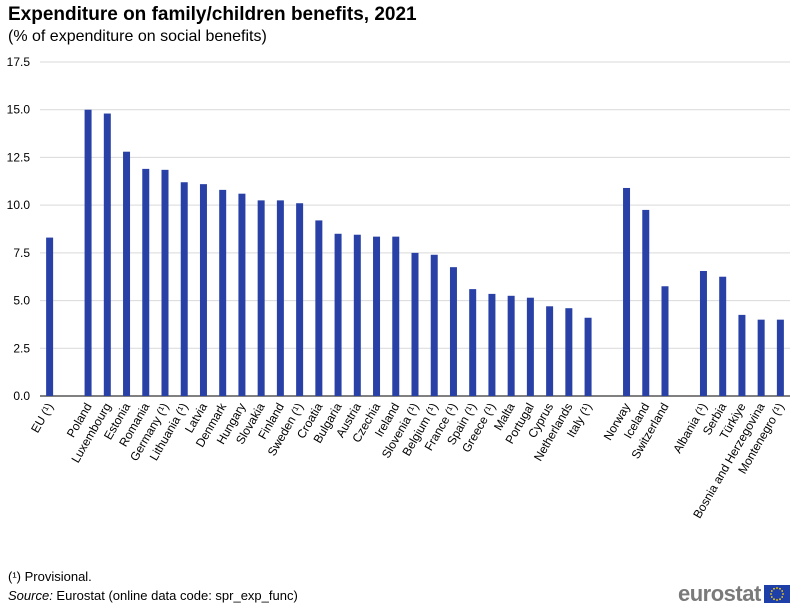 The width and height of the screenshot is (800, 609). Describe the element at coordinates (19, 205) in the screenshot. I see `y-tick-label: 10.0` at that location.